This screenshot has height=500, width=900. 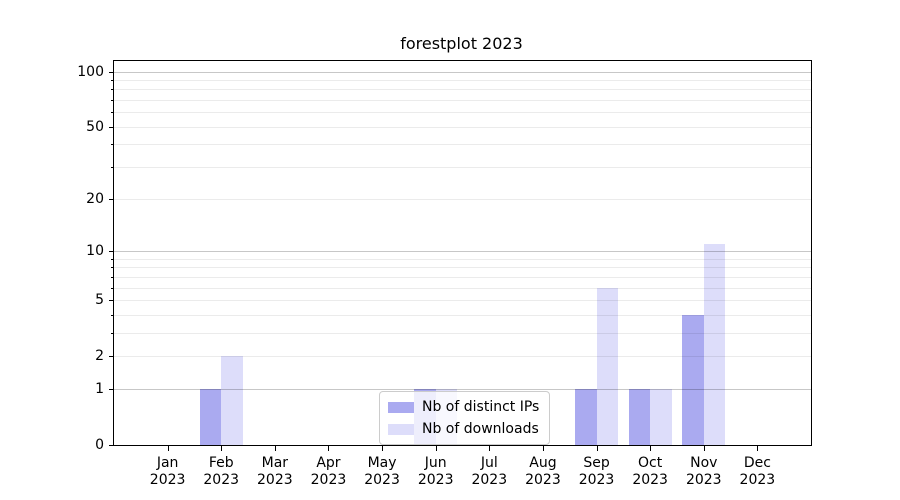 What do you see at coordinates (401, 429) in the screenshot?
I see `legend-swatch-downloads` at bounding box center [401, 429].